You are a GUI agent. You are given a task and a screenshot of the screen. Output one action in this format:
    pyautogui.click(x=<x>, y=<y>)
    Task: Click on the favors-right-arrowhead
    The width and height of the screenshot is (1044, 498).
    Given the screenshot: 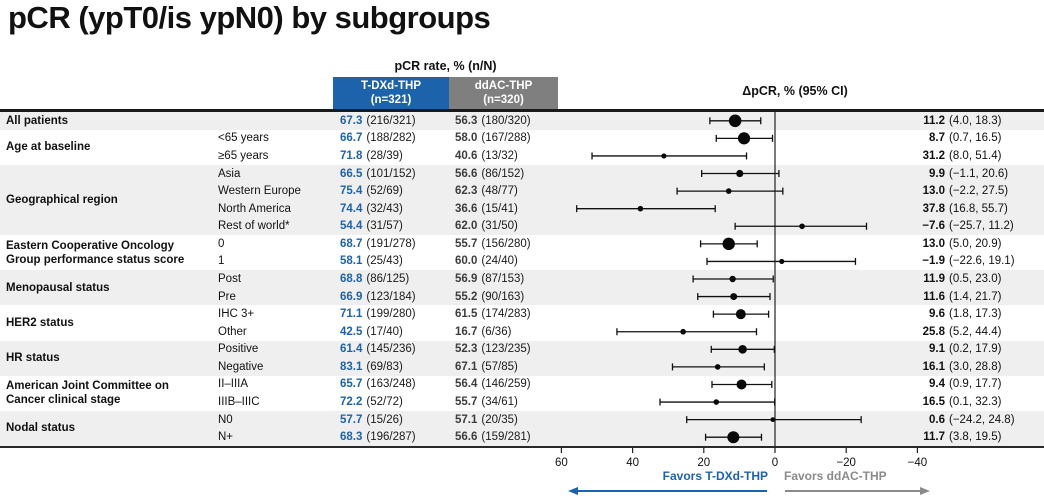 What is the action you would take?
    pyautogui.click(x=925, y=491)
    